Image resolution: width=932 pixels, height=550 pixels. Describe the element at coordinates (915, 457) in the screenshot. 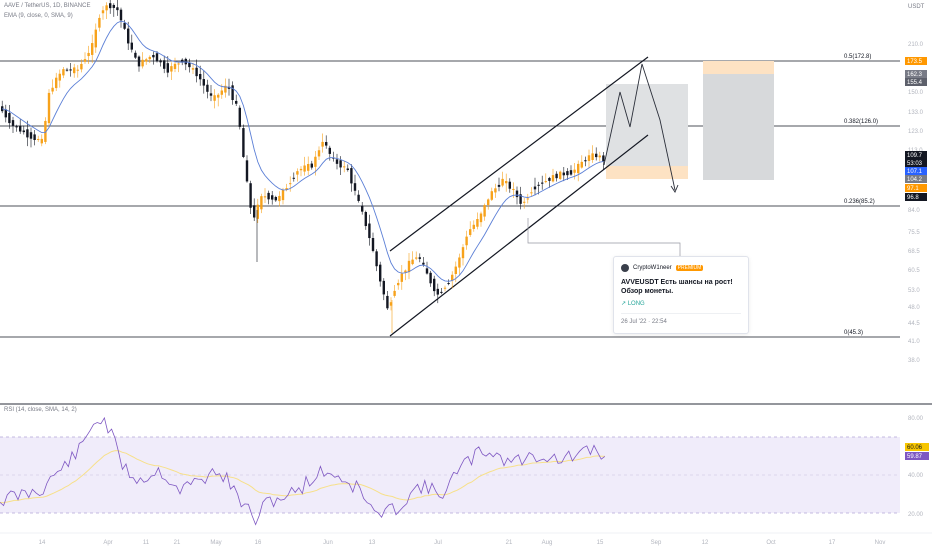

I see `svg-text: 59.87` at that location.